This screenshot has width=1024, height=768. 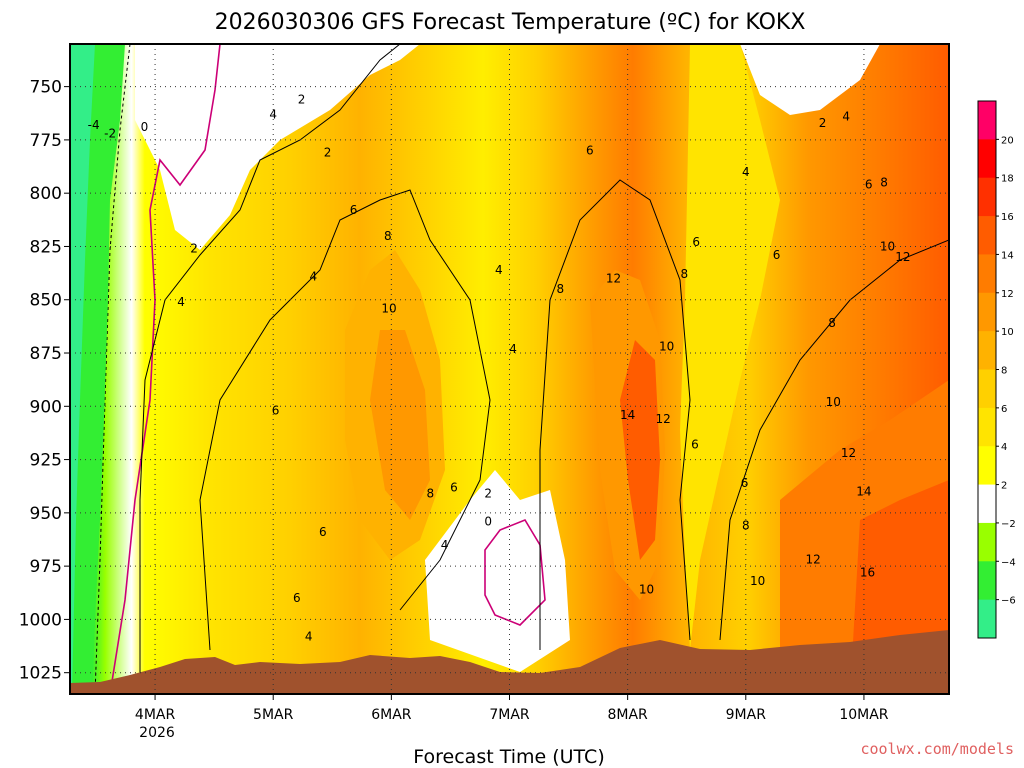 What do you see at coordinates (112, 369) in the screenshot?
I see `isotherm-neg2` at bounding box center [112, 369].